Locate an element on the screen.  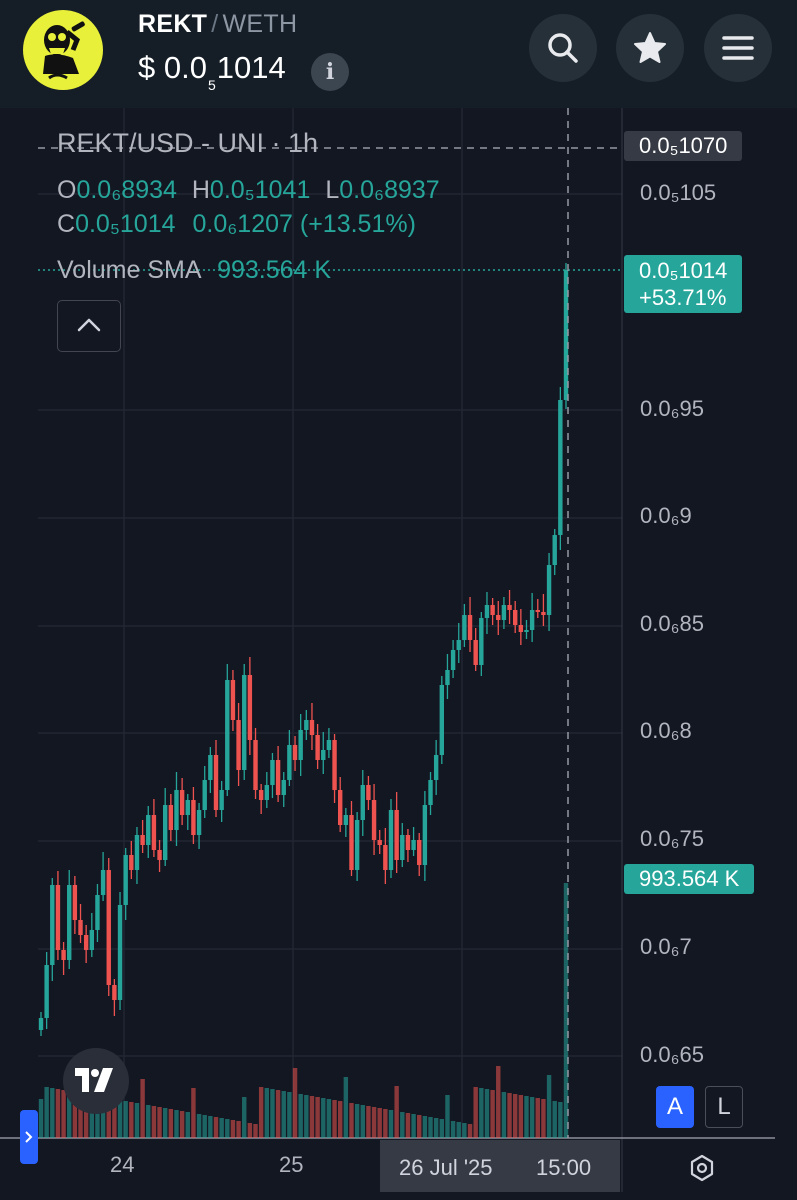
star-icon is located at coordinates (650, 47).